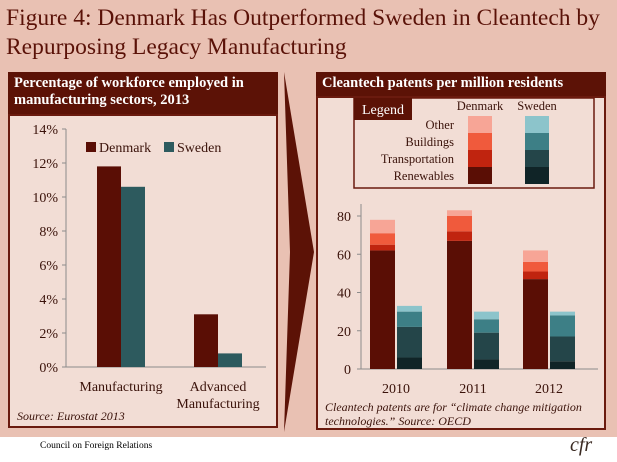  What do you see at coordinates (459, 224) in the screenshot?
I see `bar-denmark-buildings-2011` at bounding box center [459, 224].